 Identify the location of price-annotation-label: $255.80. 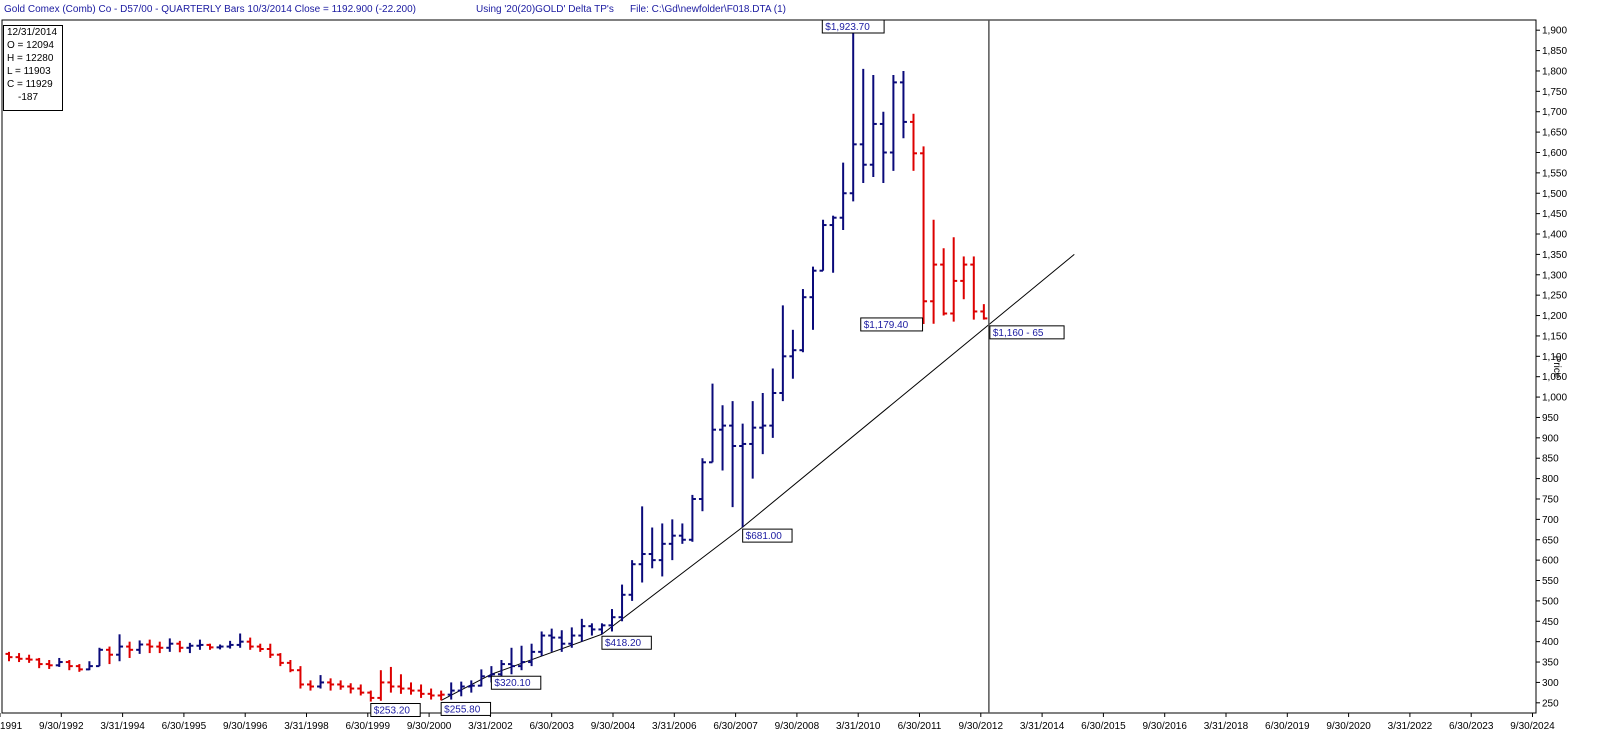
(462, 709).